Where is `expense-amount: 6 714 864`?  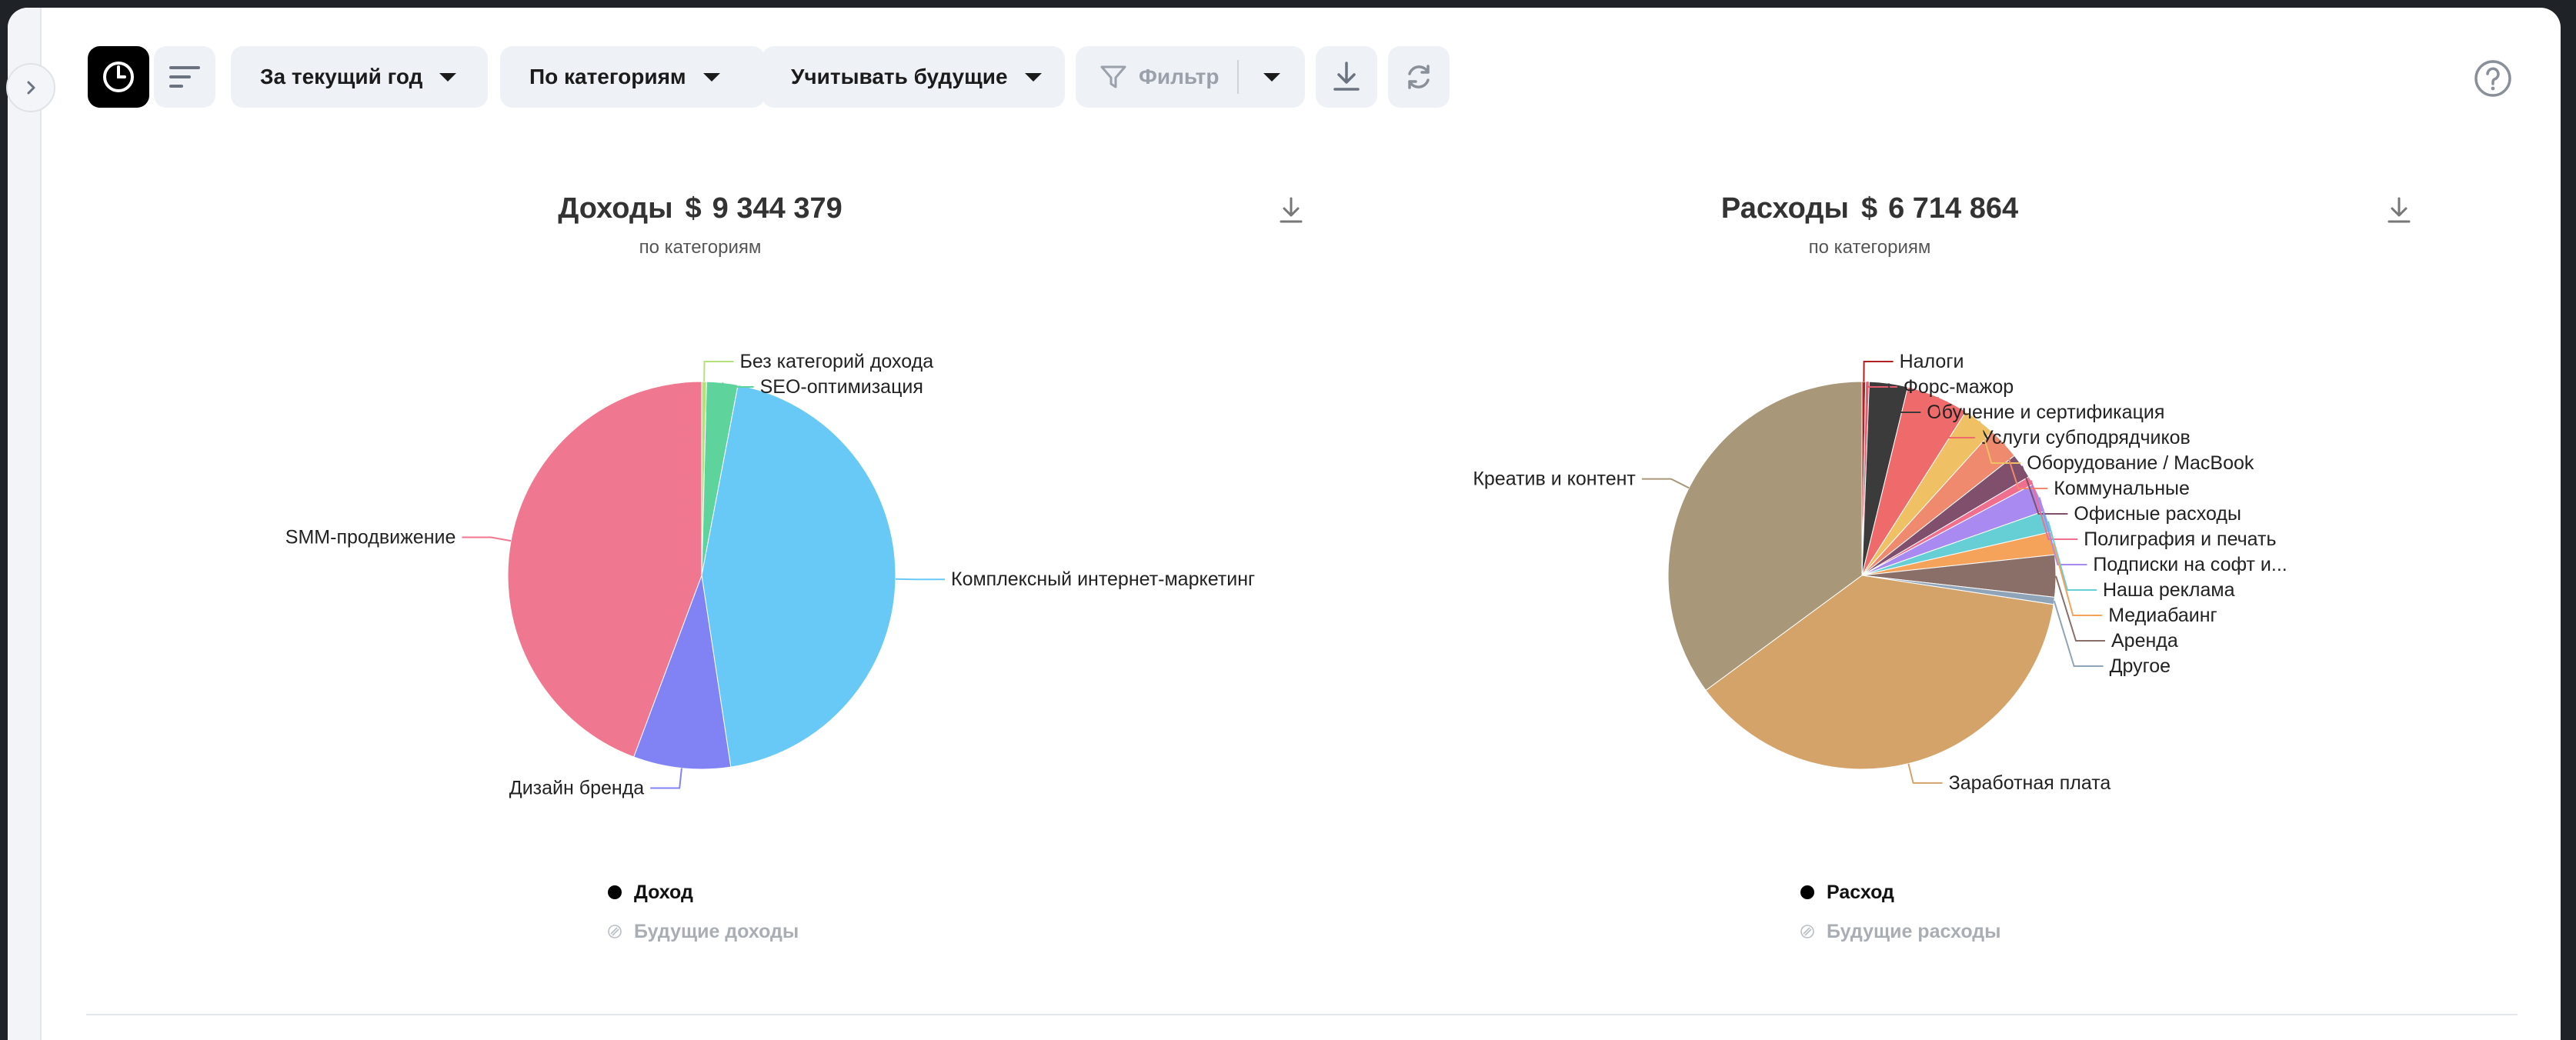
expense-amount: 6 714 864 is located at coordinates (1954, 209).